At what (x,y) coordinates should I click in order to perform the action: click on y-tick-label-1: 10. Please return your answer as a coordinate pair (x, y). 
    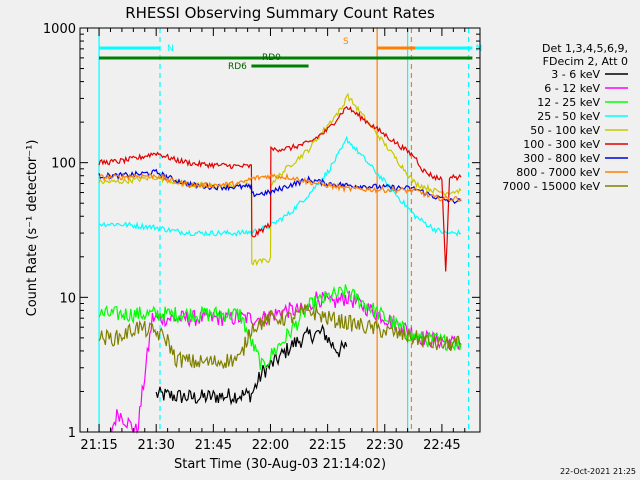
    Looking at the image, I should click on (67, 298).